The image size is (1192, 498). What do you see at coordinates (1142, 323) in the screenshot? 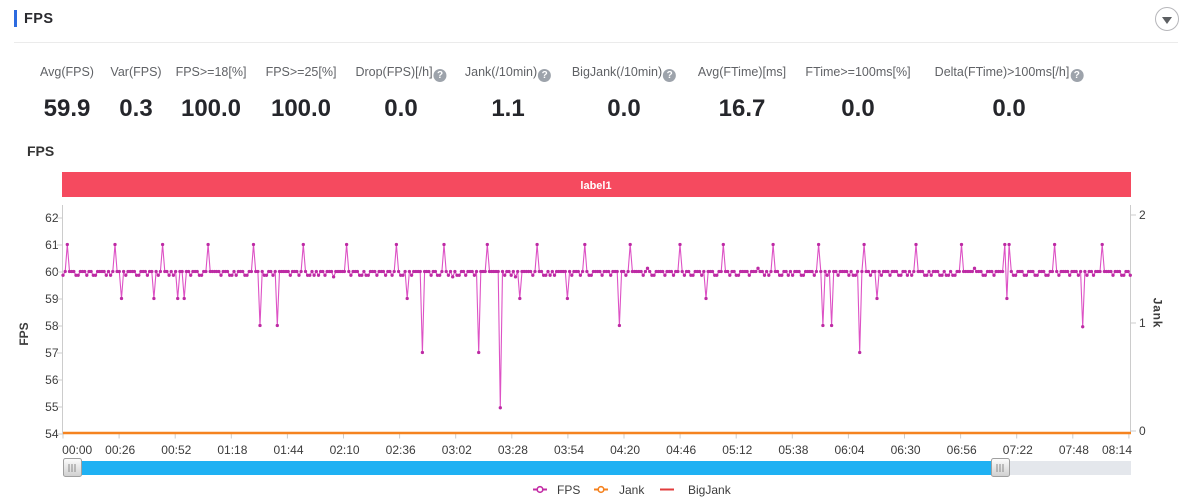
I see `svg-text: 1` at bounding box center [1142, 323].